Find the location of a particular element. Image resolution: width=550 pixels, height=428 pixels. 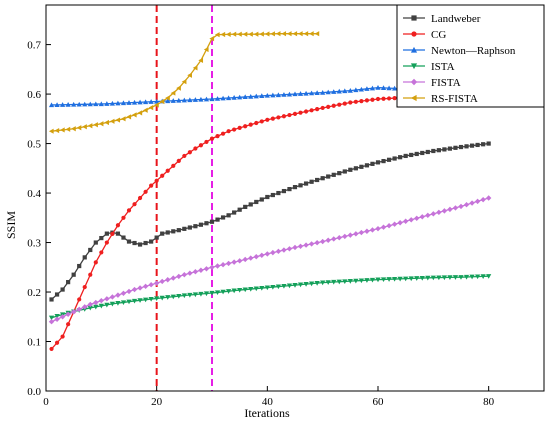

legend-label: Newton—Raphson is located at coordinates (473, 51).